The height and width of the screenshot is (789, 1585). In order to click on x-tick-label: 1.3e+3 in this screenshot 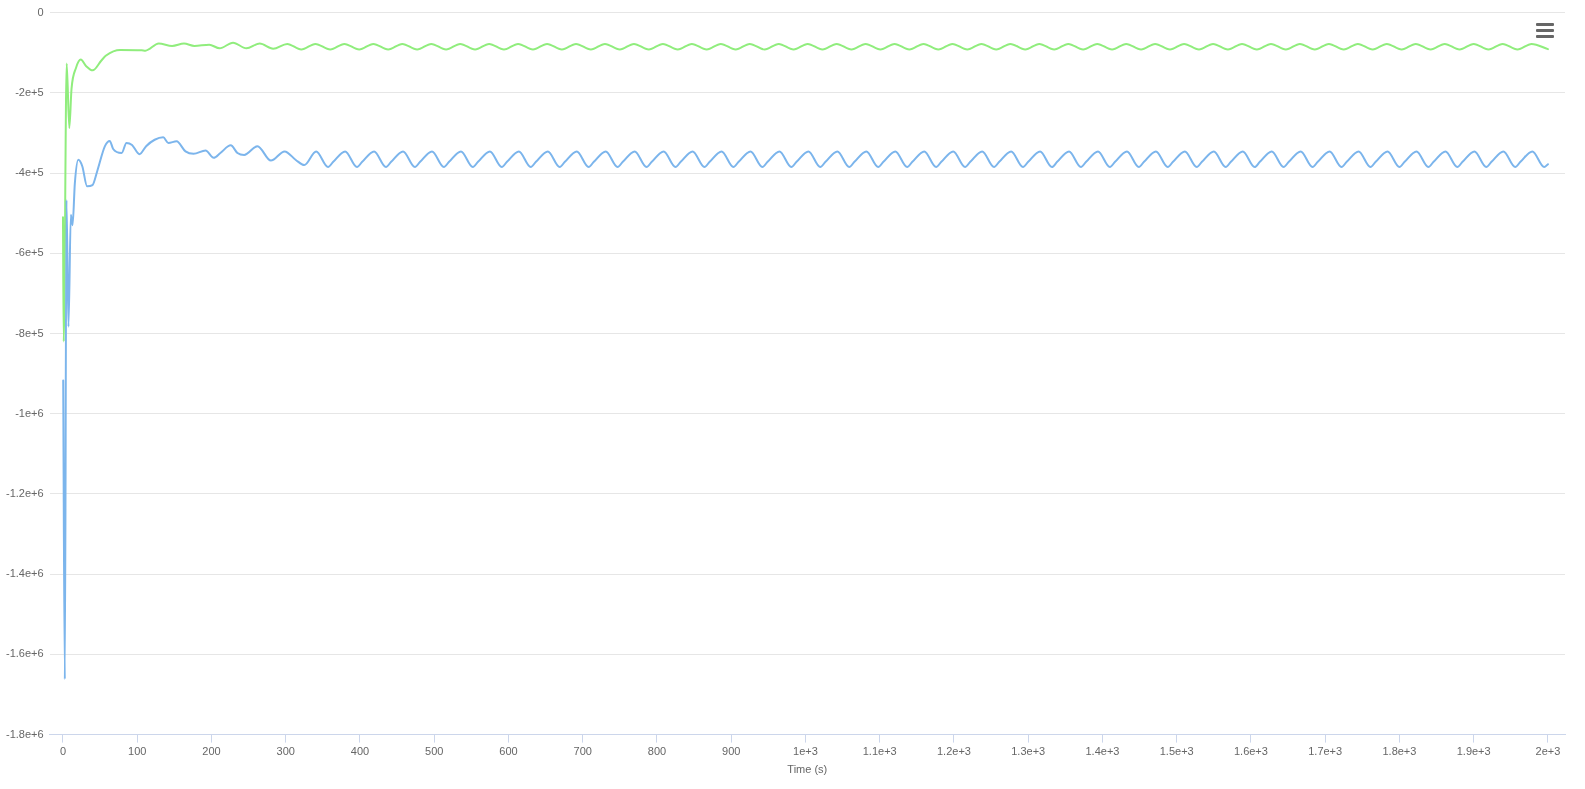, I will do `click(1028, 751)`.